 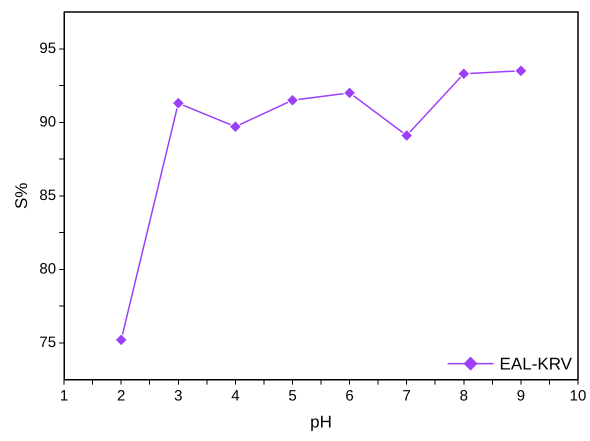 I want to click on x-tick-label: 7, so click(x=406, y=396).